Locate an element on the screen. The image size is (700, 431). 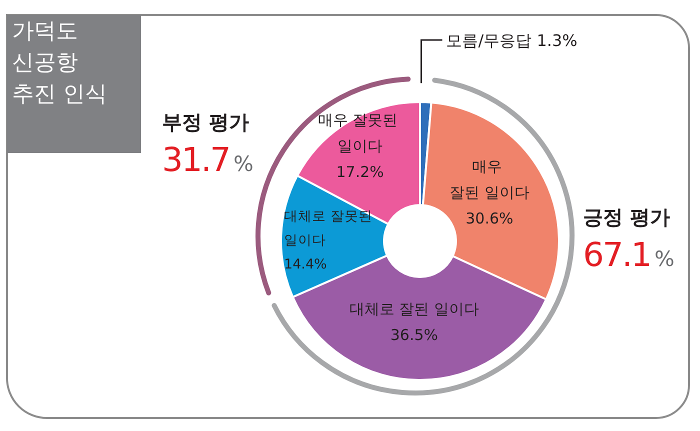
slice-label: 매우 잘된 일이다 is located at coordinates (490, 180).